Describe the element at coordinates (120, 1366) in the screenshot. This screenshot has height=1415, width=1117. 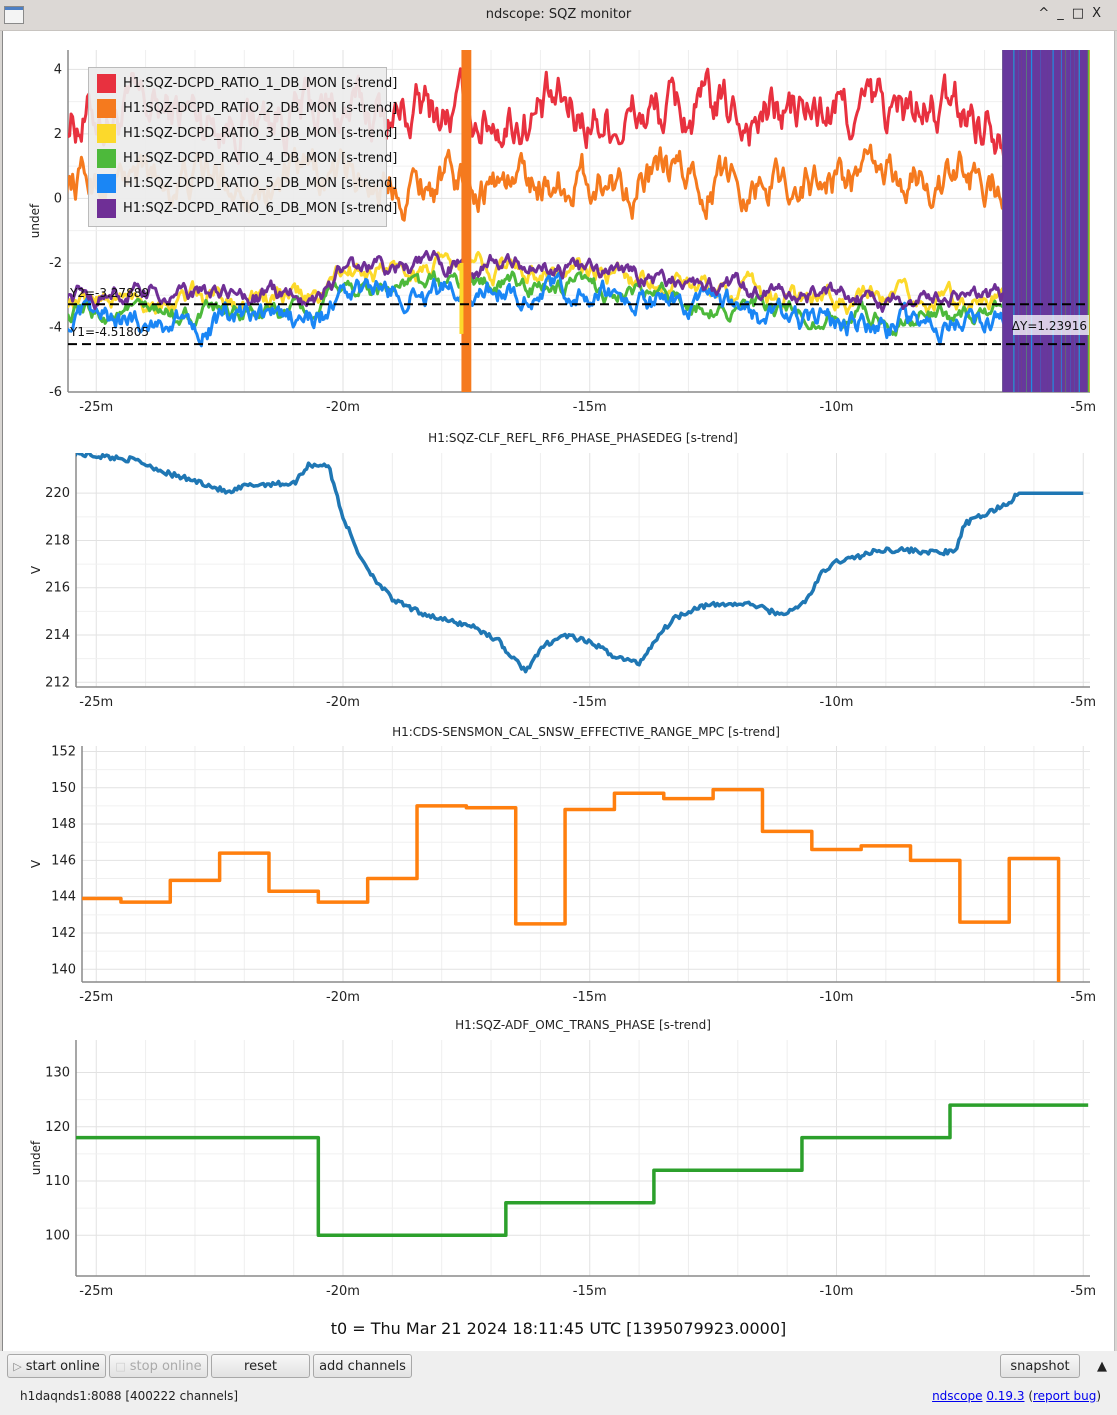
I see `stop-icon: □` at that location.